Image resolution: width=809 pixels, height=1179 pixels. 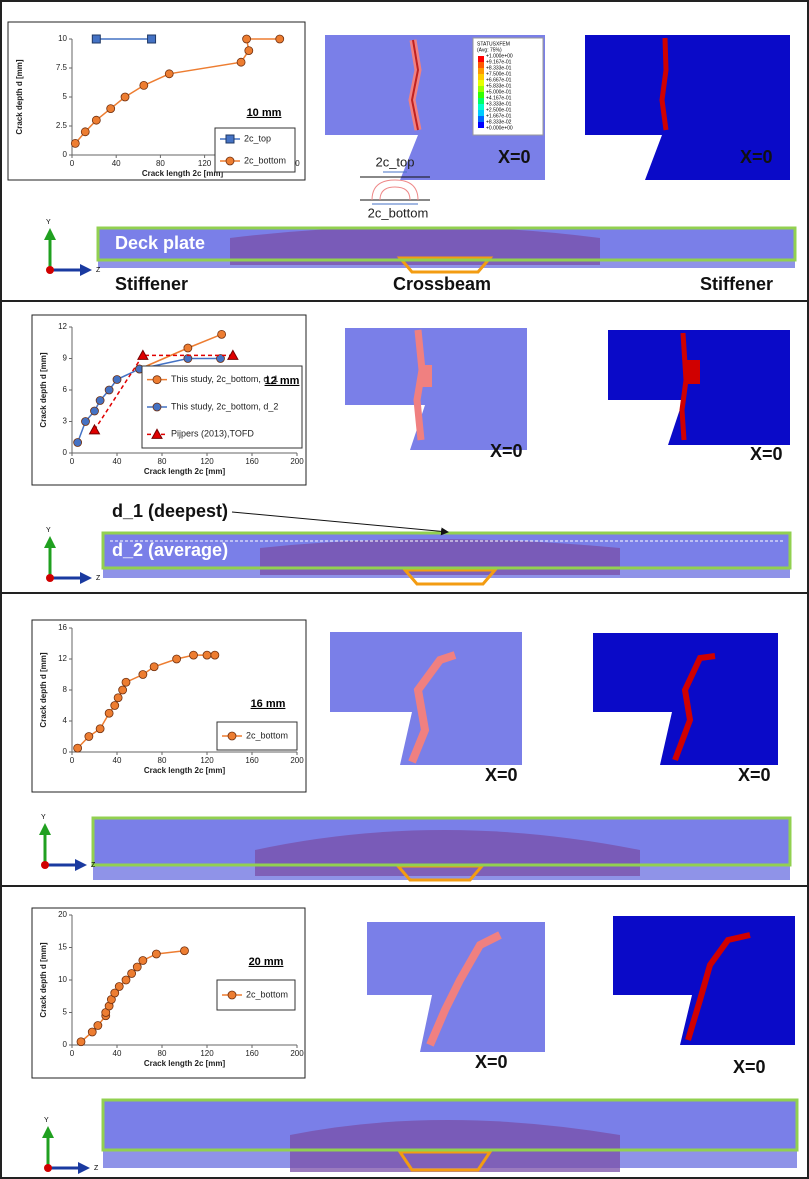 What do you see at coordinates (267, 994) in the screenshot?
I see `legend-label: 2c_bottom` at bounding box center [267, 994].